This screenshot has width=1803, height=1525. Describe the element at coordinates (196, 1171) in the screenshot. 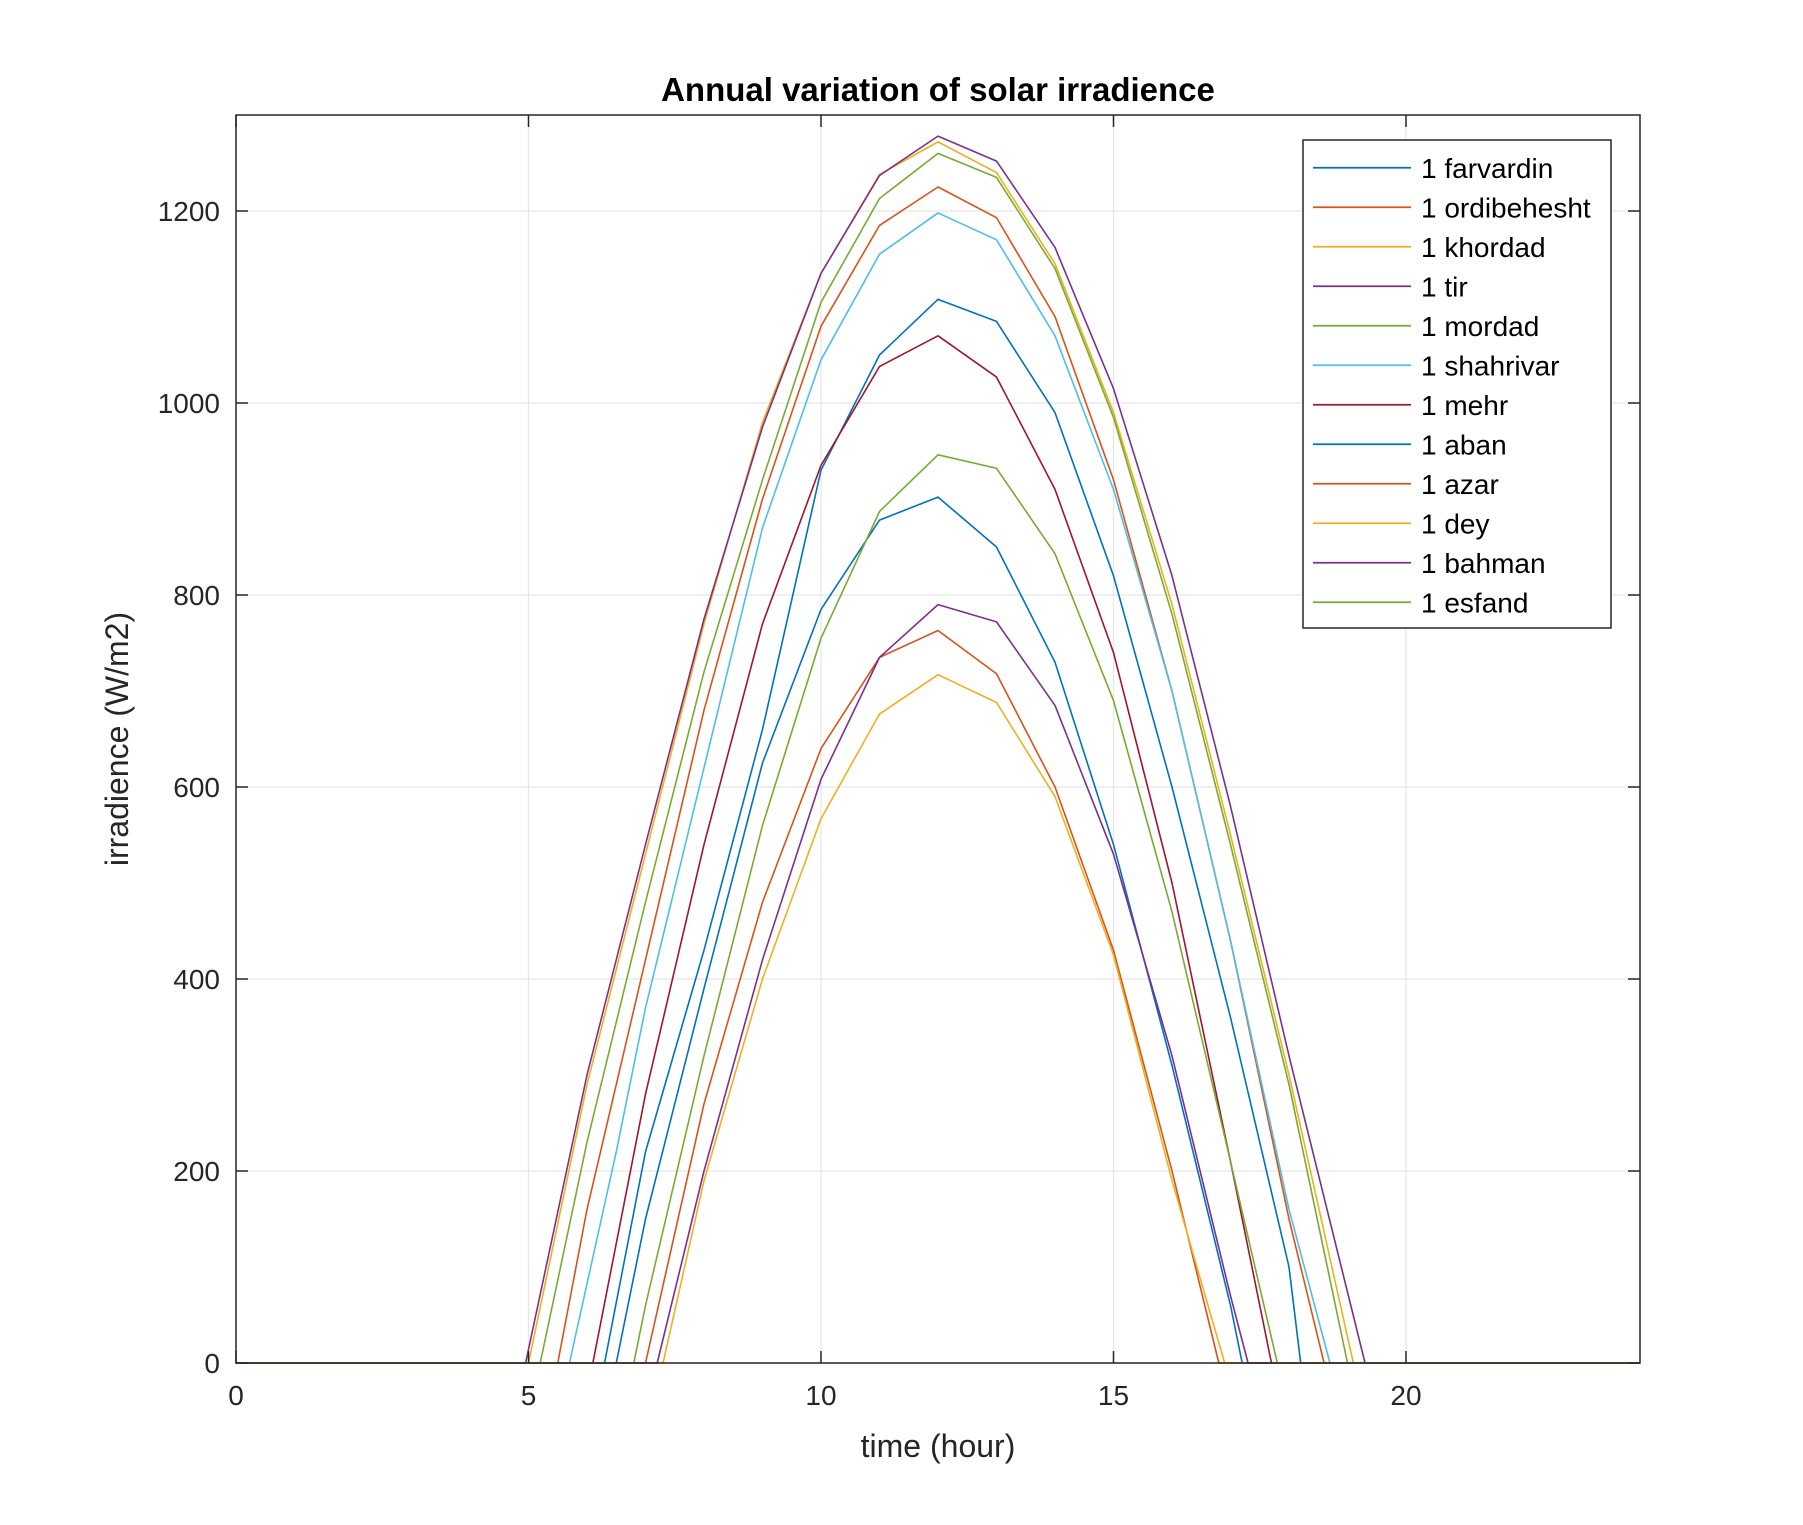

I see `y-tick-label: 200` at that location.